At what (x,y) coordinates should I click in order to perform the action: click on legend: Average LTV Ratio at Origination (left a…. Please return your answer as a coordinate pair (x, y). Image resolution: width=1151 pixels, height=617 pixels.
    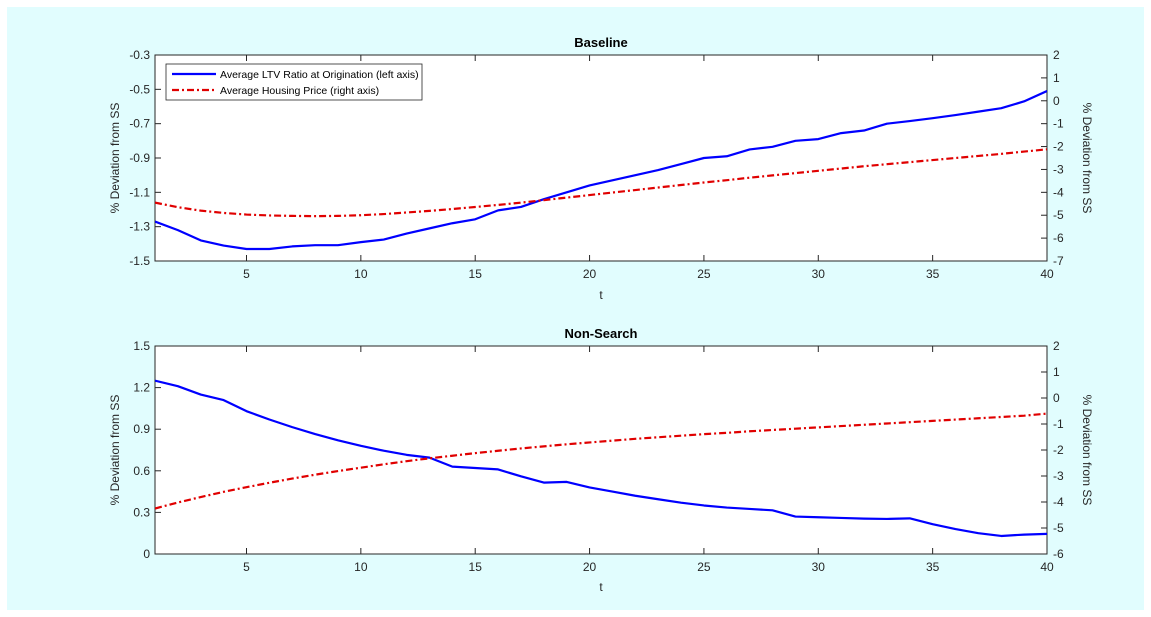
    Looking at the image, I should click on (294, 82).